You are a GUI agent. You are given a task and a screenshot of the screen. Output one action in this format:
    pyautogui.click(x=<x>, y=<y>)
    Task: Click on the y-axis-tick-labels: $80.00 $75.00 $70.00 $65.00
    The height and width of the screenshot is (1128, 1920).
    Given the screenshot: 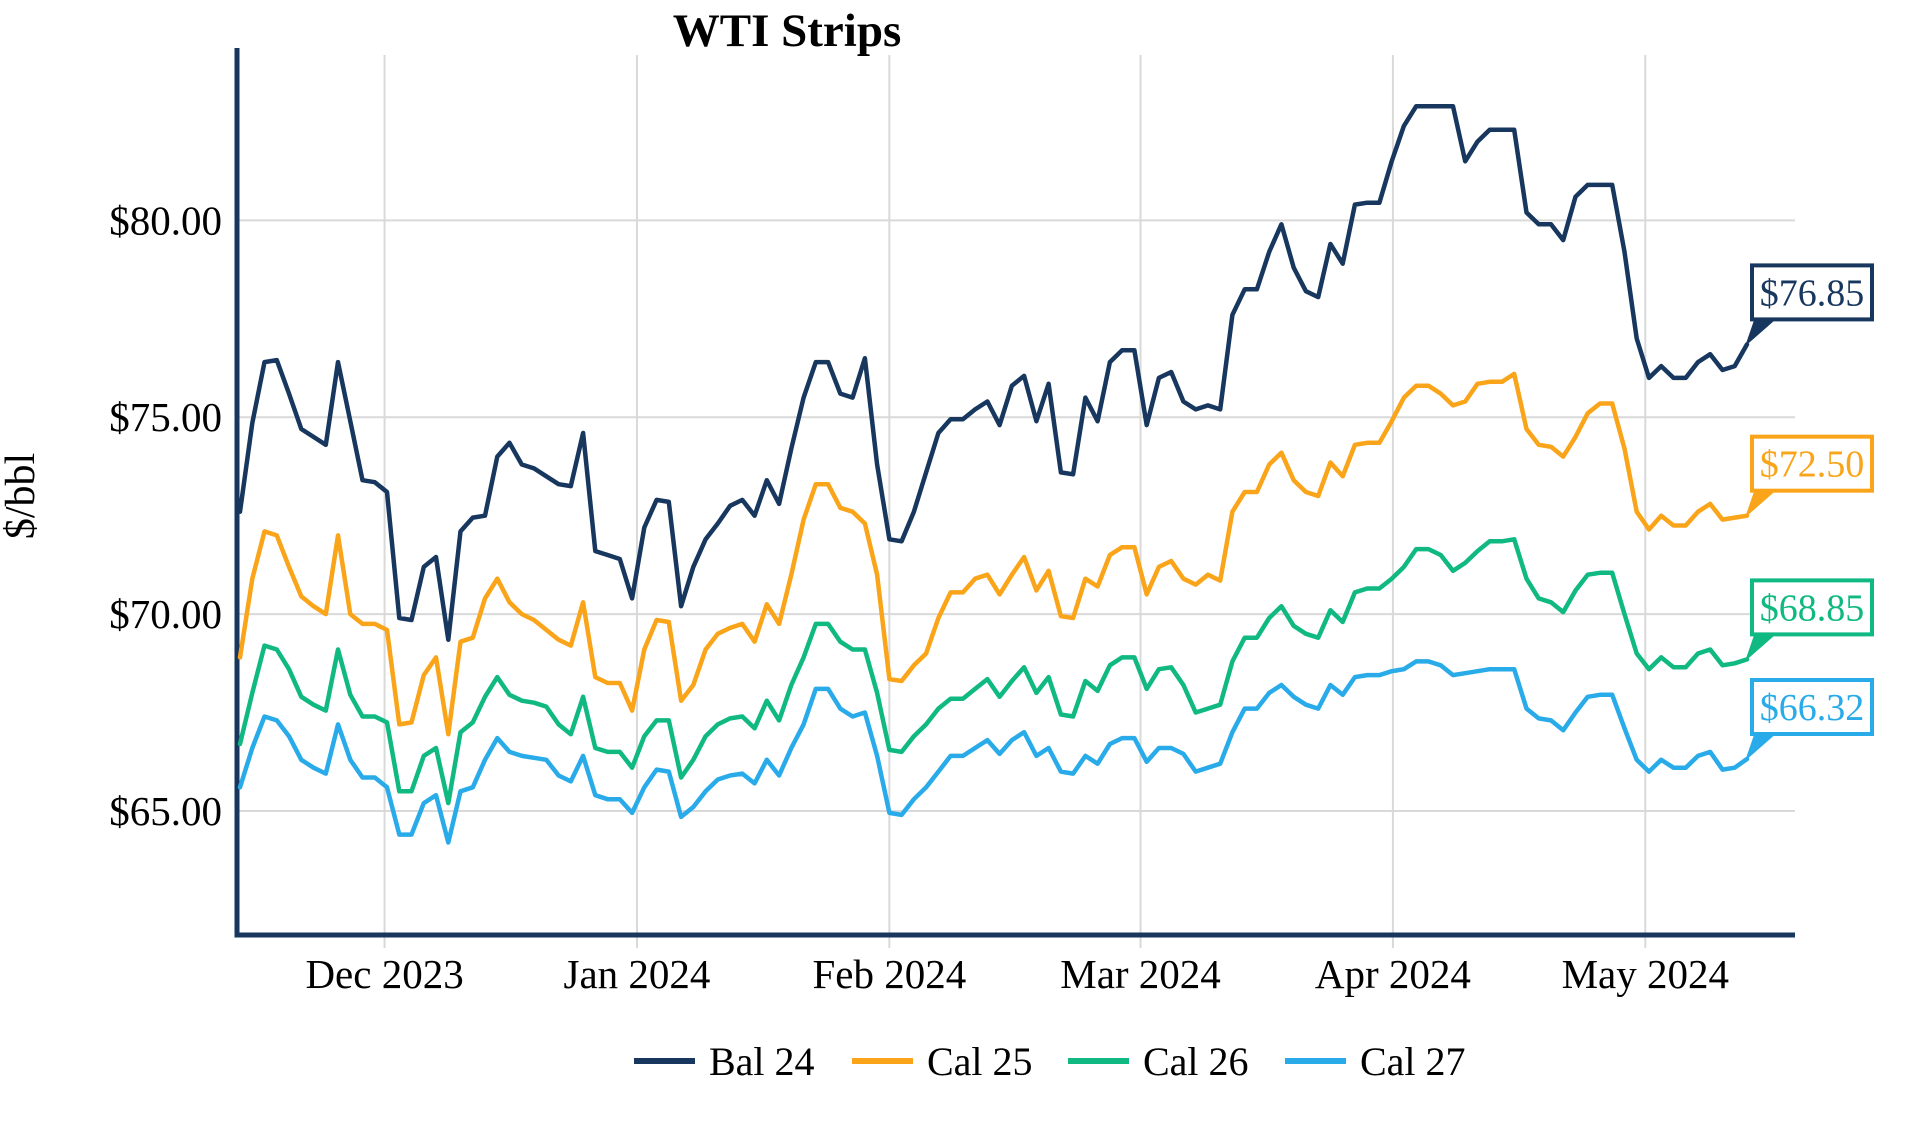 What is the action you would take?
    pyautogui.click(x=165, y=515)
    